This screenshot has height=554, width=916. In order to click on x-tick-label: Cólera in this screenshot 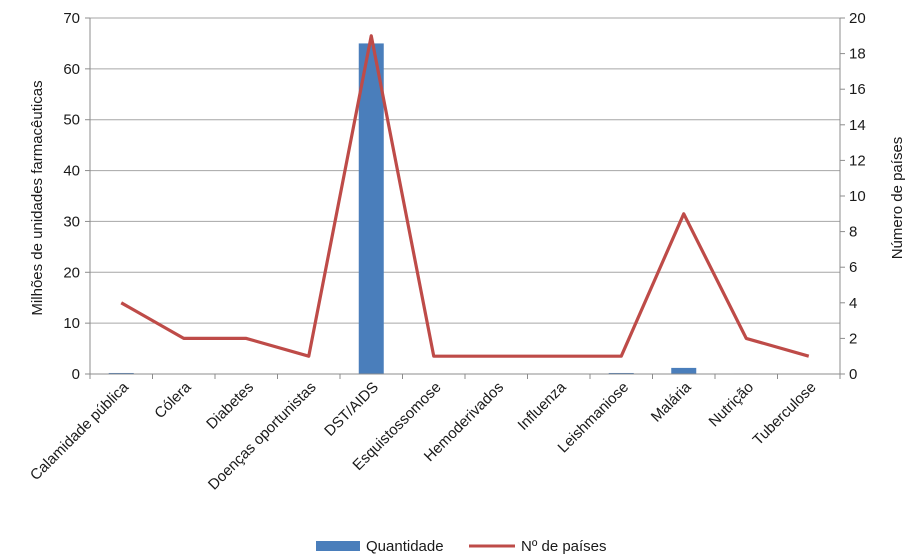, I will do `click(173, 400)`.